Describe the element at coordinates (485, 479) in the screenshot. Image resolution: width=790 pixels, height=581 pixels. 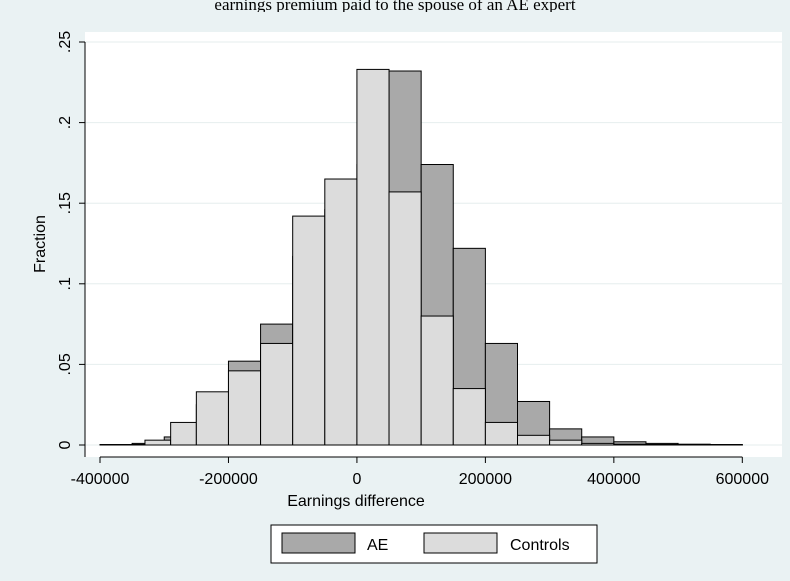
I see `x-tick-label: 200000` at that location.